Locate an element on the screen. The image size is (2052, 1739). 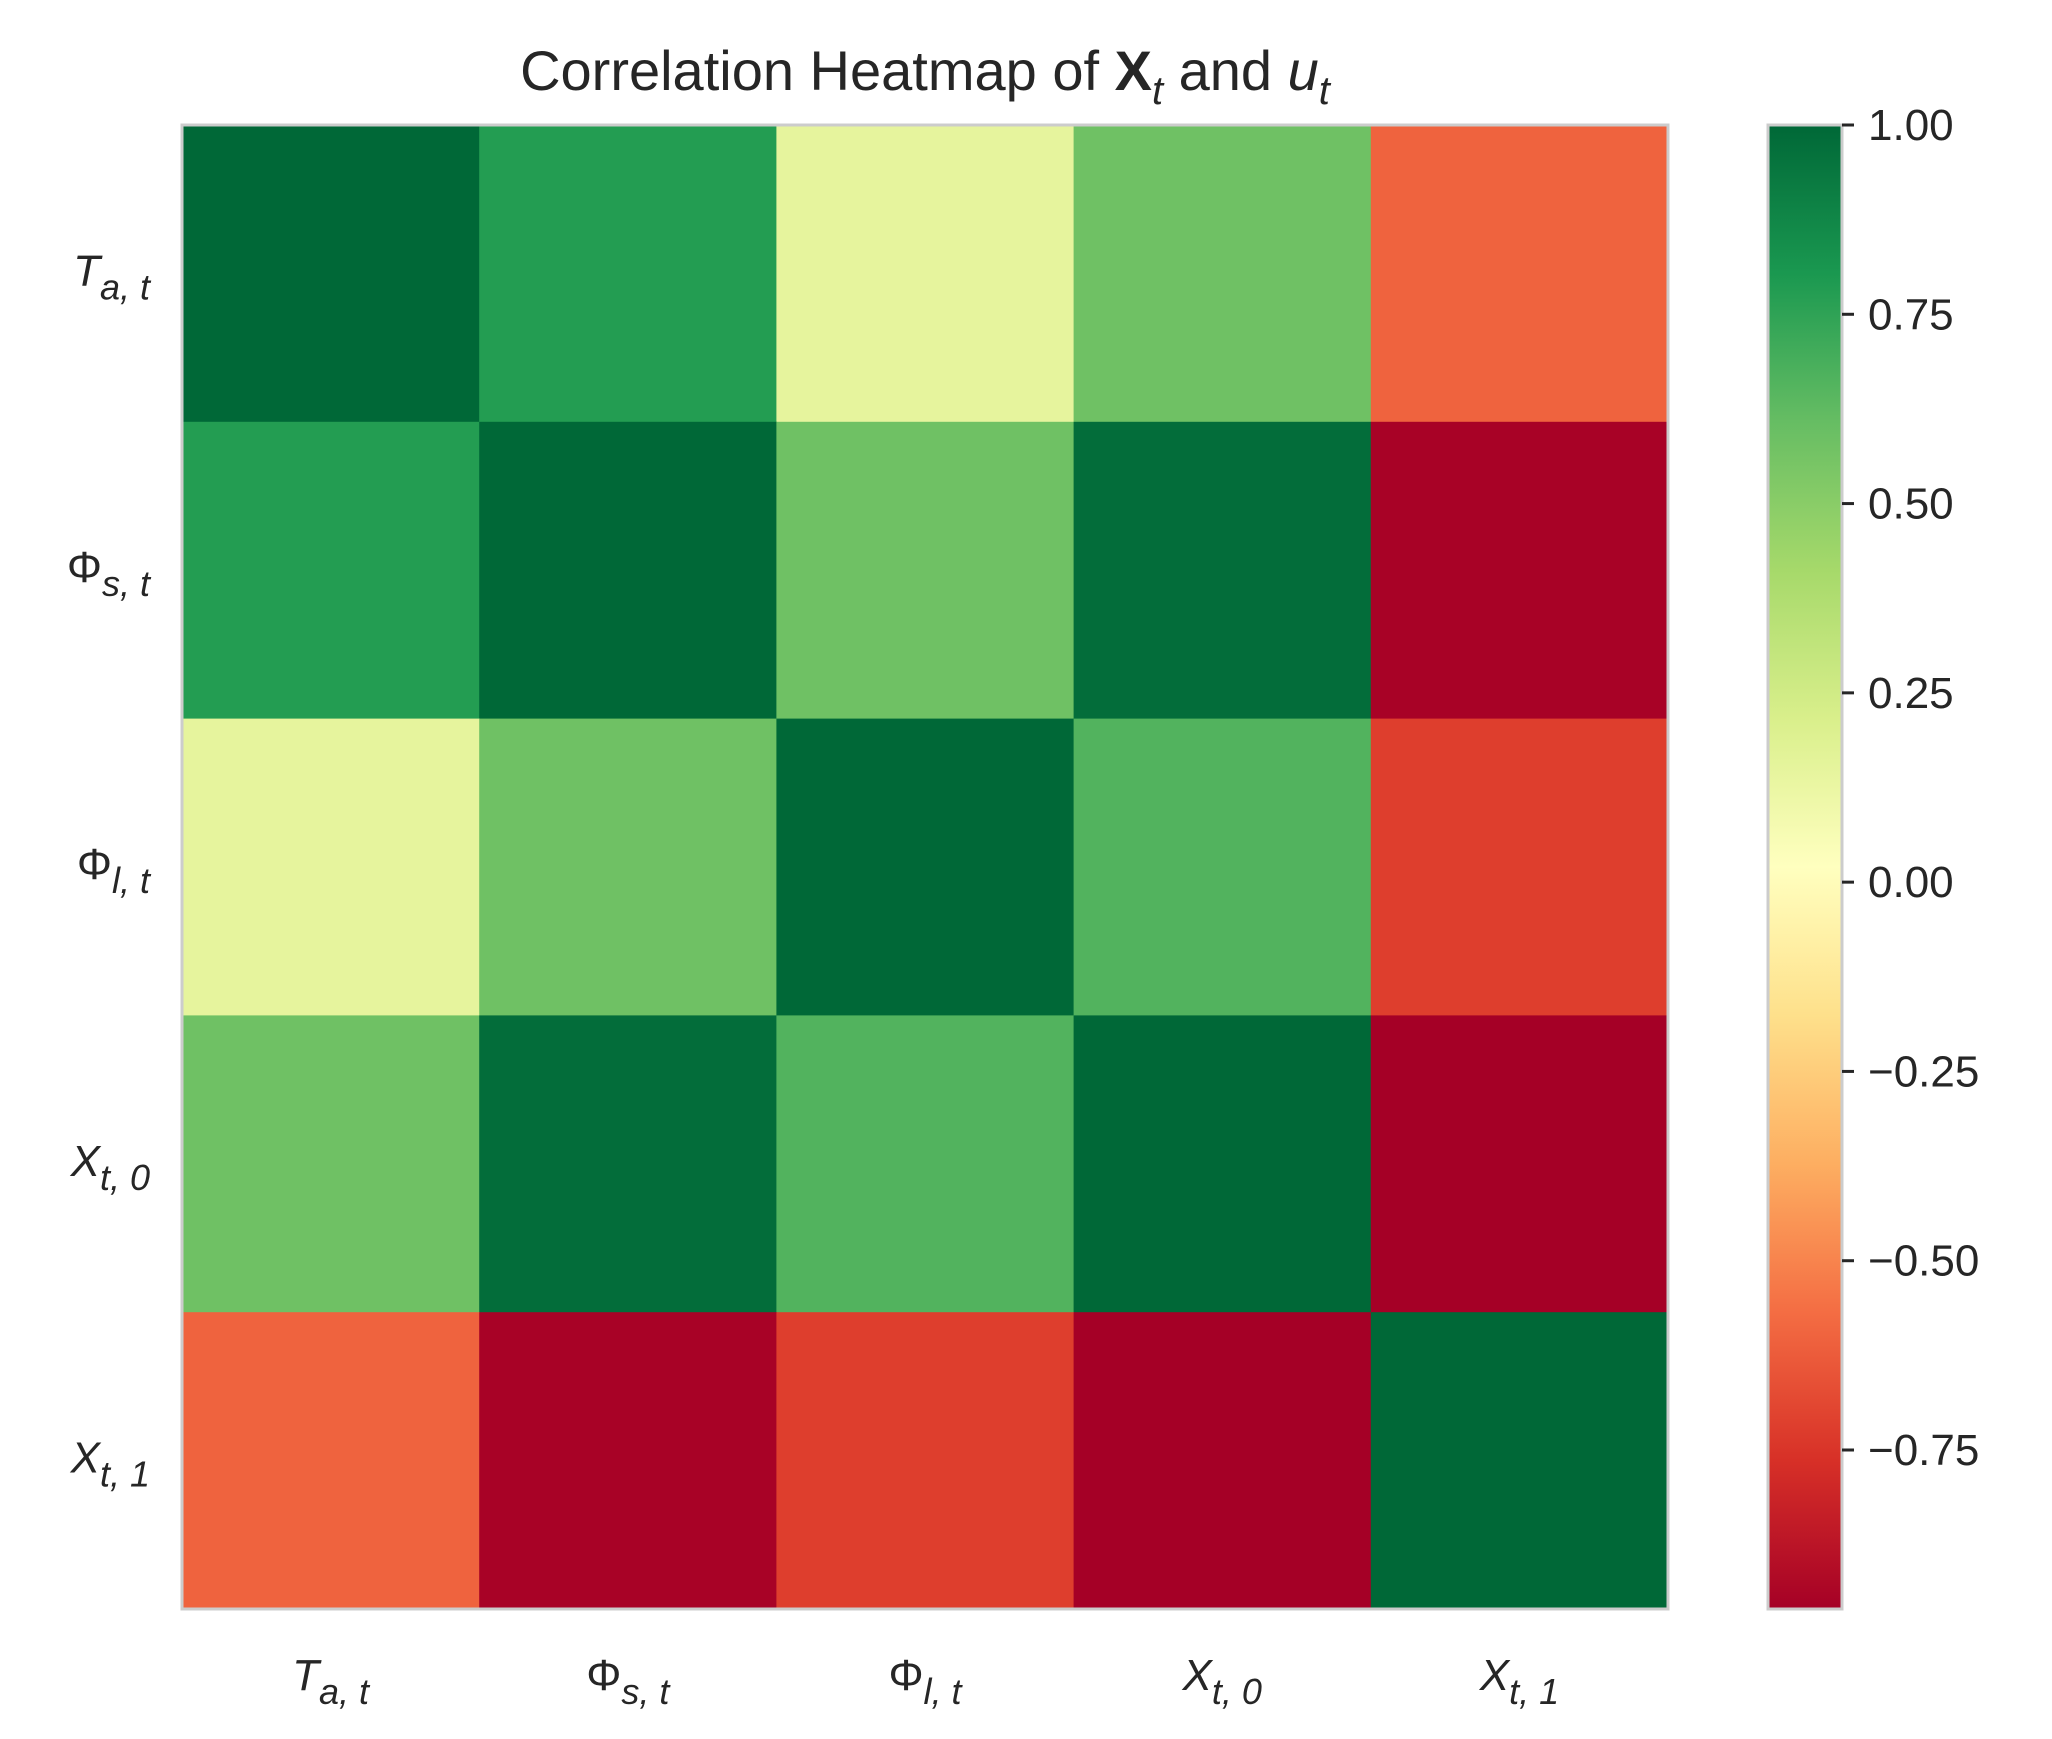
col-tick-label: Xt, 1 is located at coordinates (1519, 1681).